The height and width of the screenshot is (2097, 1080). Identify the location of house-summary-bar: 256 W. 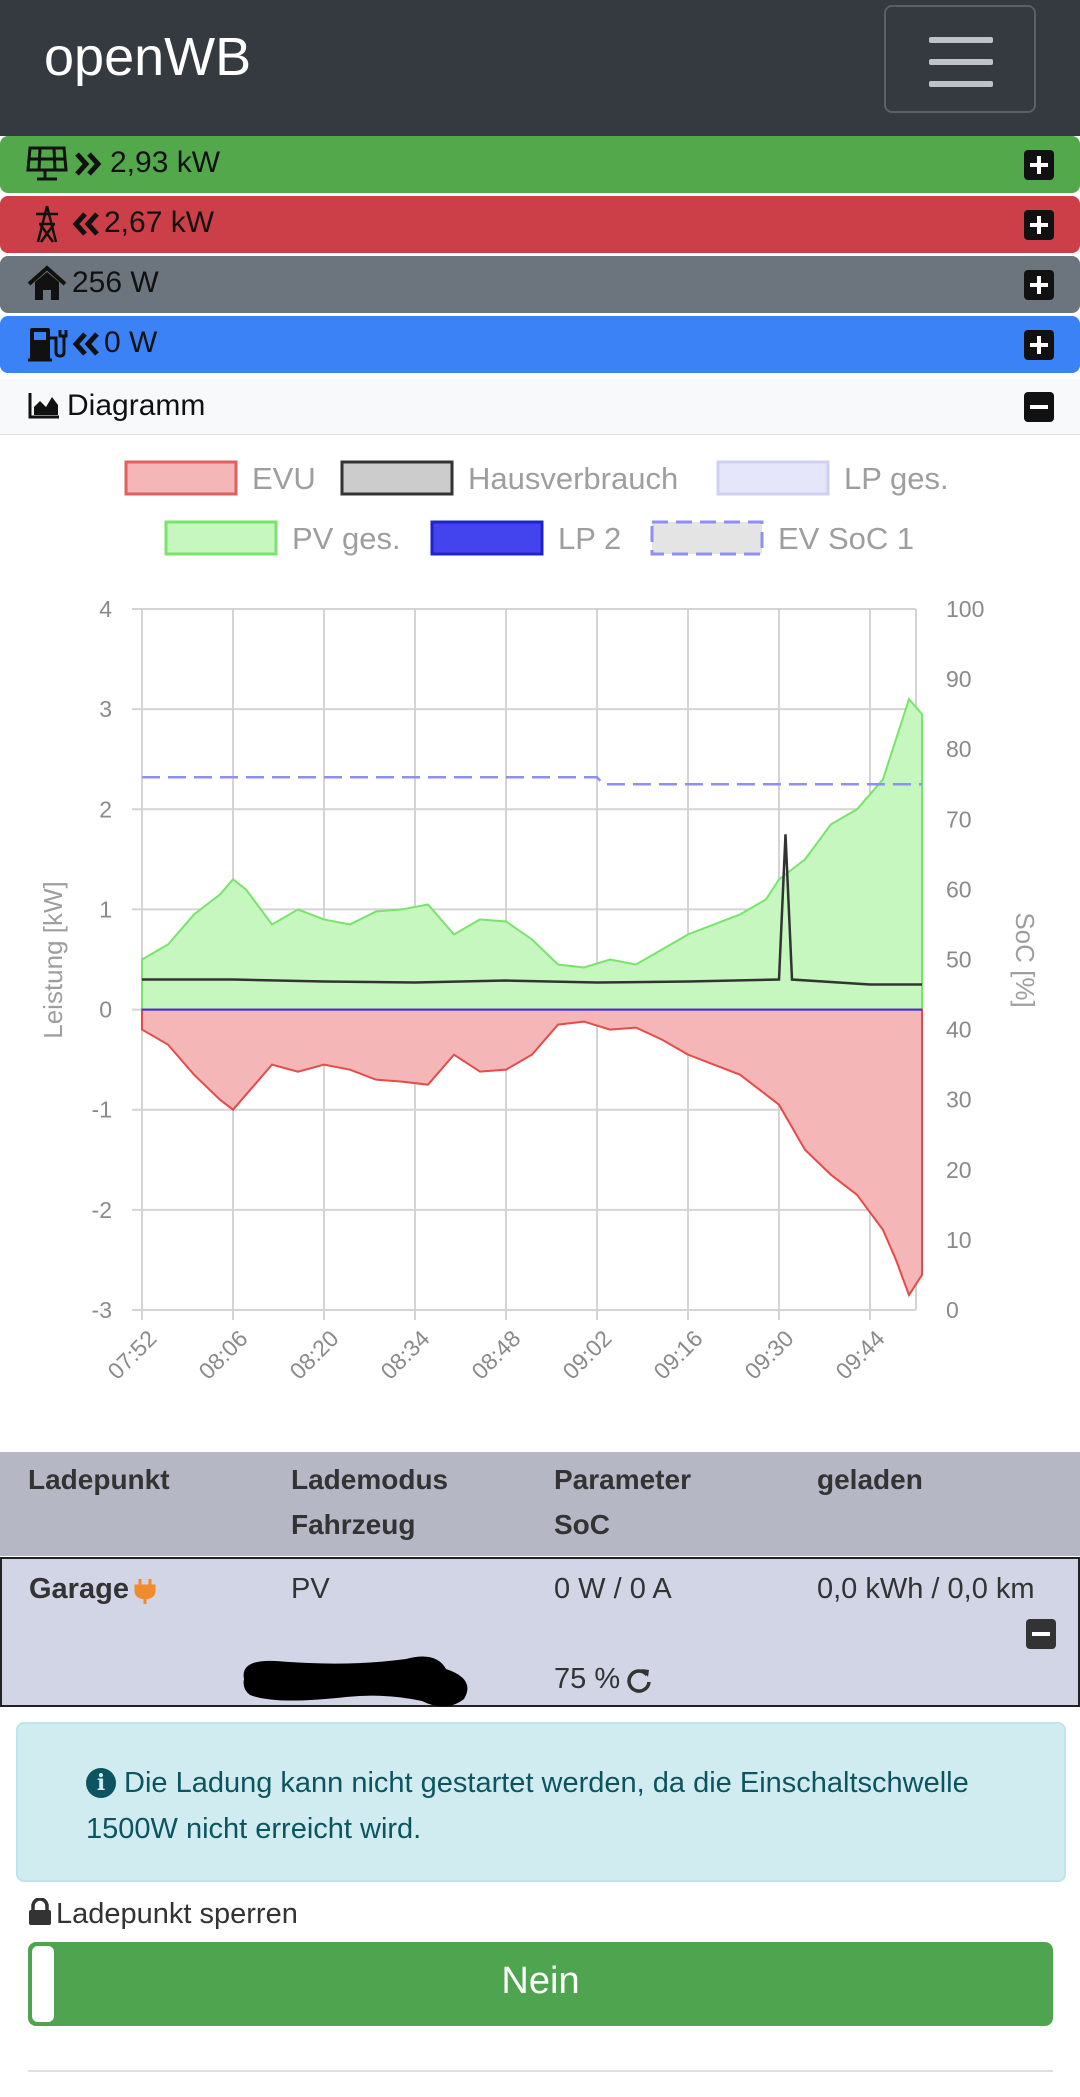
(540, 284).